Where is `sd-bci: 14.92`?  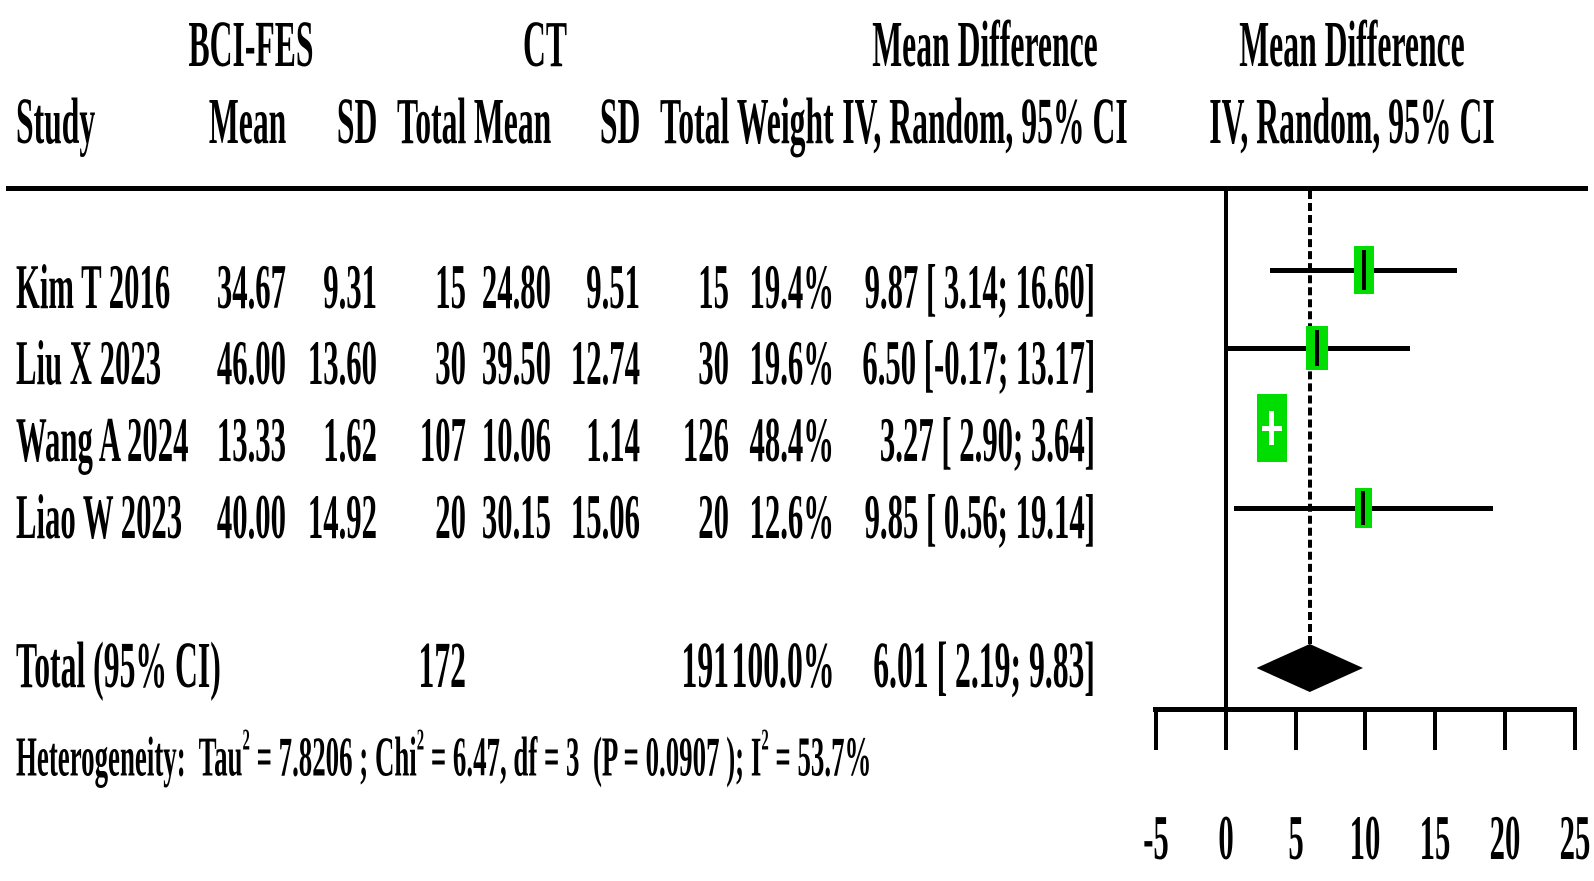 sd-bci: 14.92 is located at coordinates (342, 516).